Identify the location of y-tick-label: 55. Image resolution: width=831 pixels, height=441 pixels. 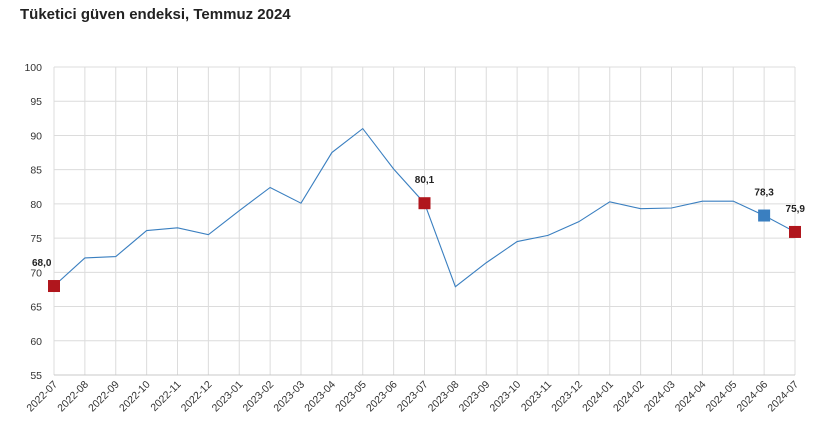
(36, 376).